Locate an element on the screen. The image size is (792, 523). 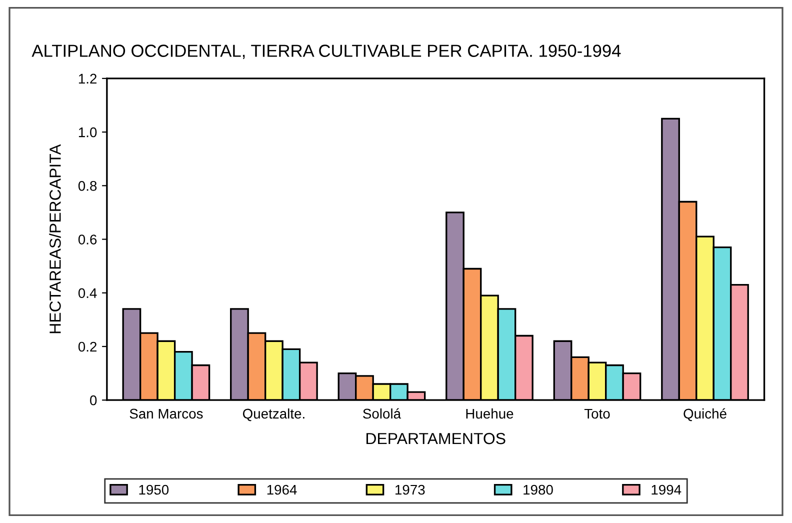
y-tick-label: 0.2 is located at coordinates (87, 347).